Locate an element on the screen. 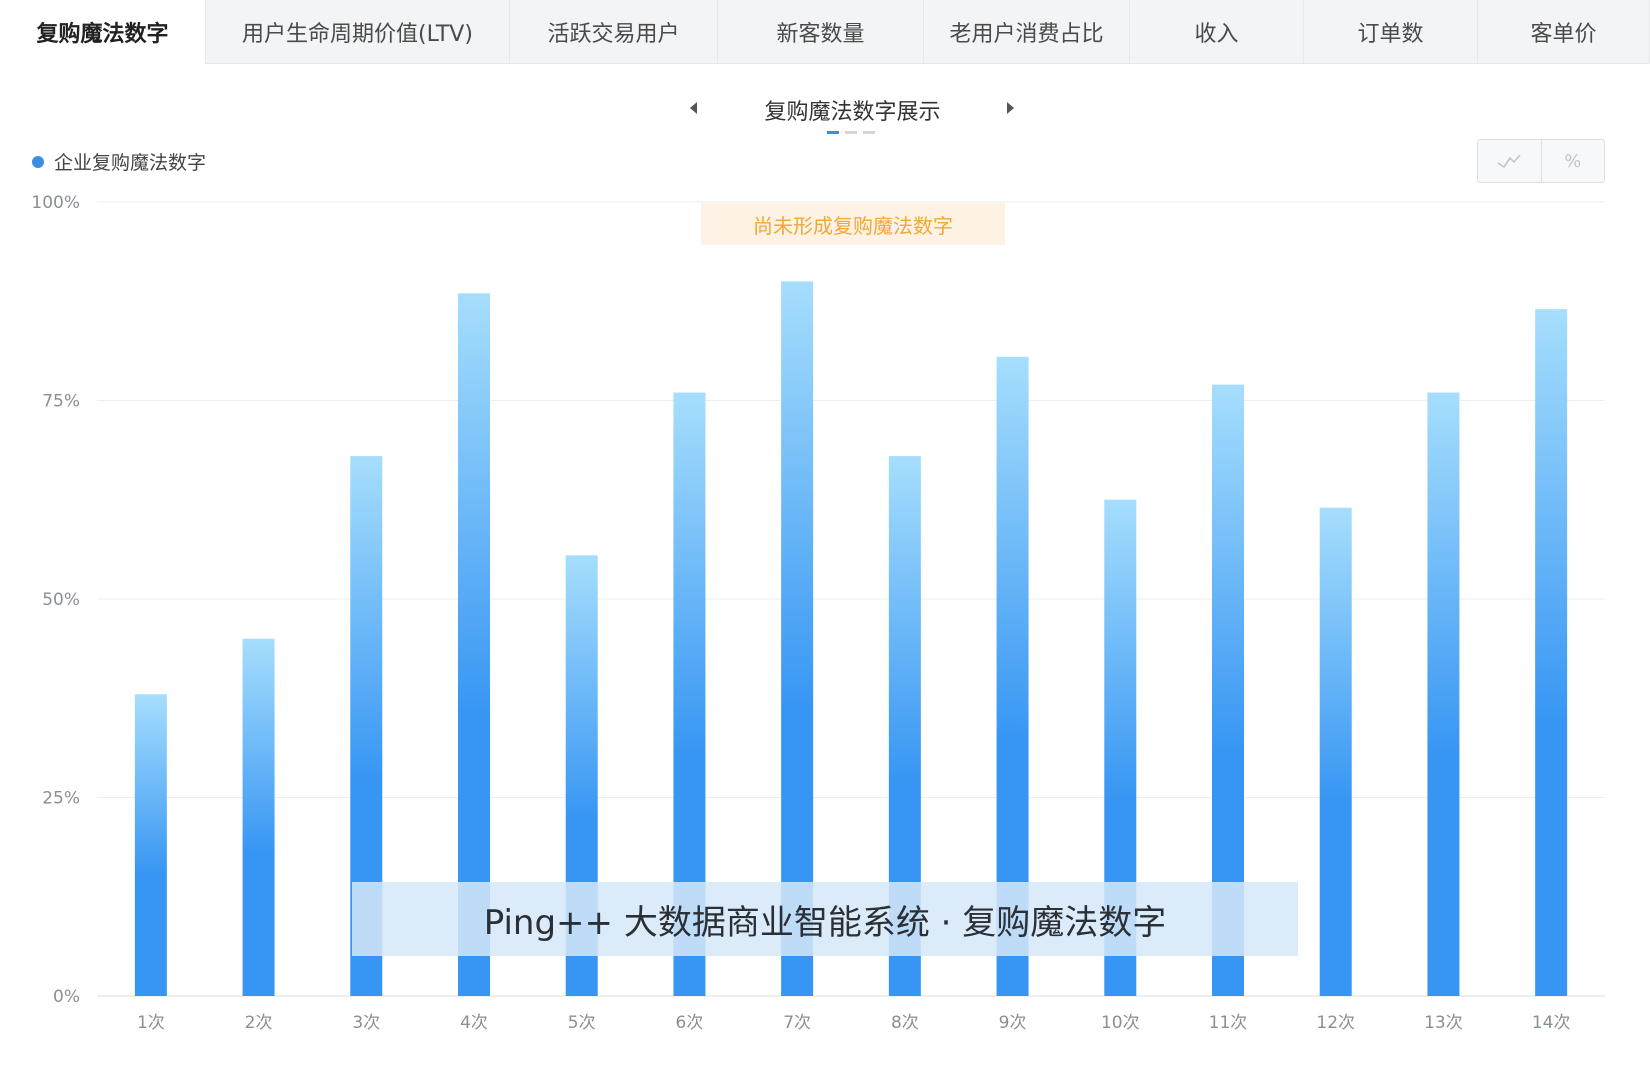  x-tick-label: 12次 is located at coordinates (1335, 1023).